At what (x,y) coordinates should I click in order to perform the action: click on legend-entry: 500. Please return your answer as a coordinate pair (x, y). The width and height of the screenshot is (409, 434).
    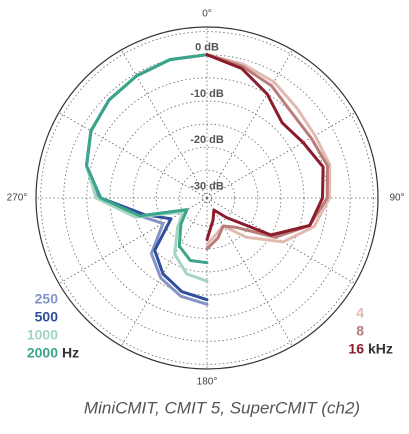
    Looking at the image, I should click on (47, 317).